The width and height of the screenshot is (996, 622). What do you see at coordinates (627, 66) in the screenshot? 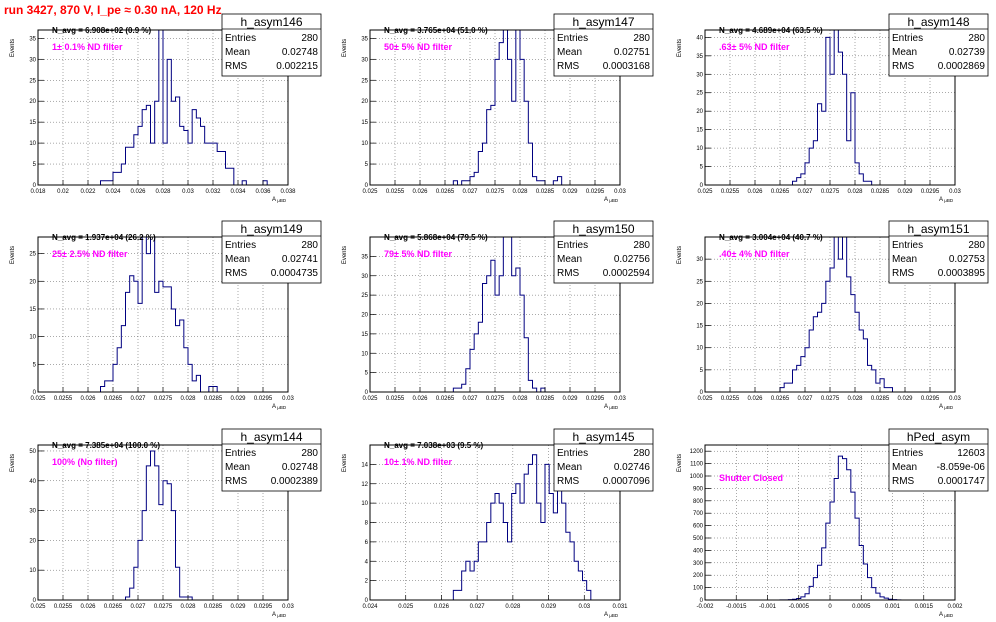
I see `stats-value: 0.0003168` at bounding box center [627, 66].